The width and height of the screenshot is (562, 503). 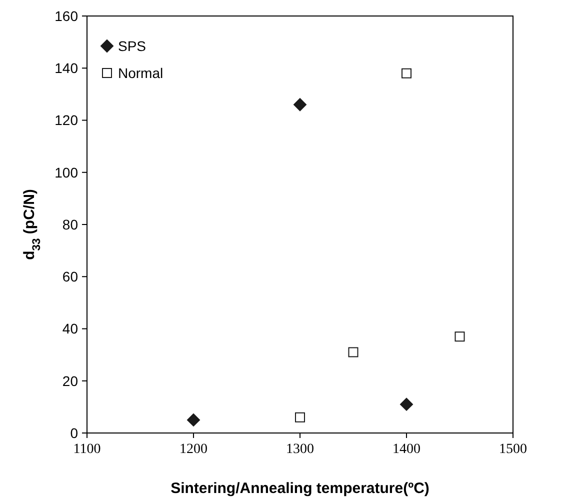 I want to click on x-tick-label: 1500, so click(x=513, y=449).